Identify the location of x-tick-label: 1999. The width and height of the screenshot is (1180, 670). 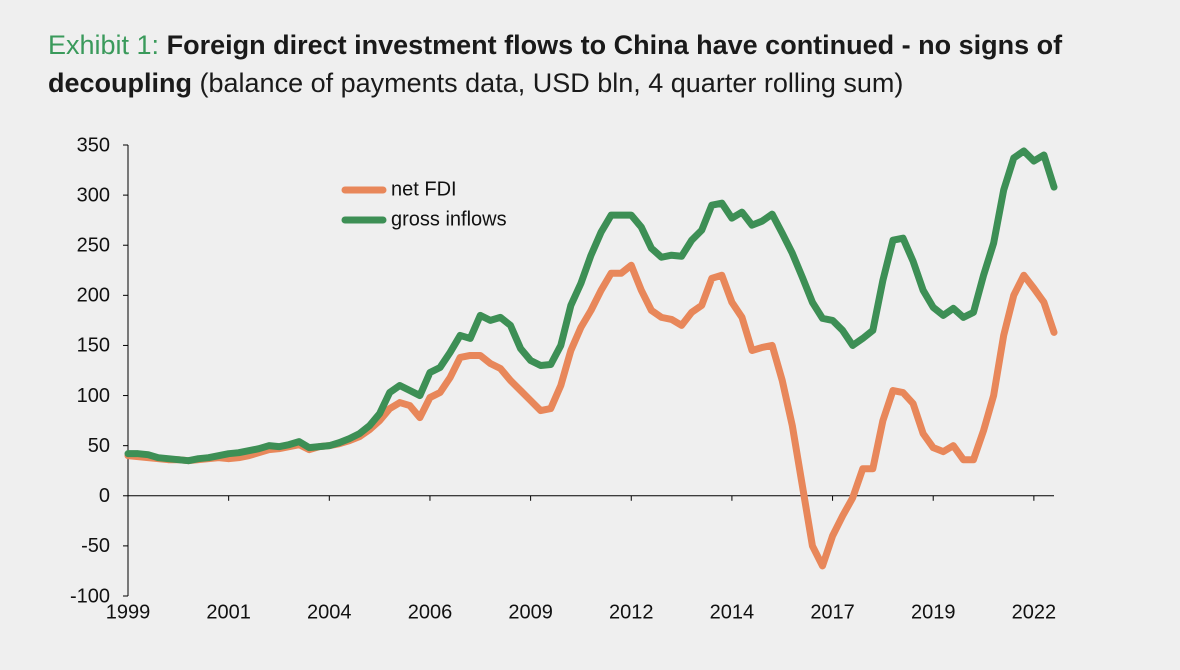
(128, 612).